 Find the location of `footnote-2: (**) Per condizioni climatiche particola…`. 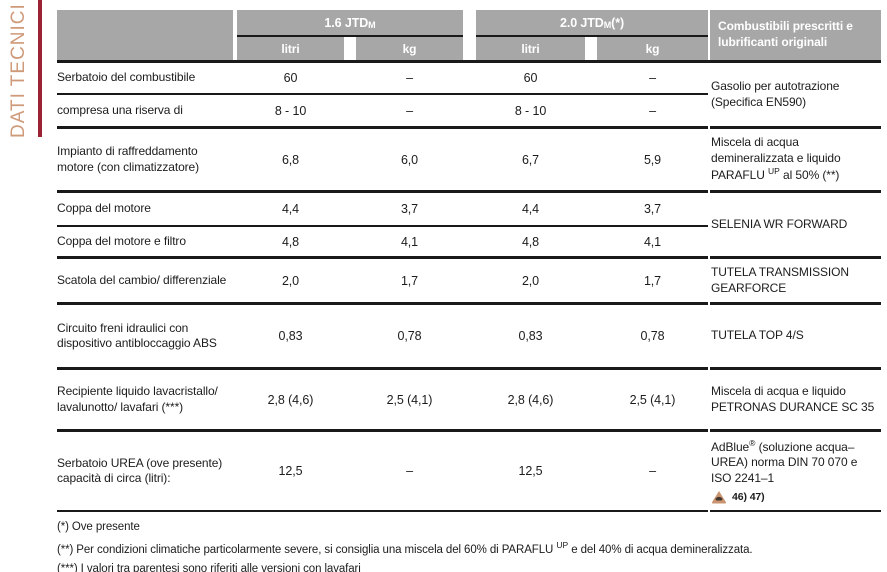

footnote-2: (**) Per condizioni climatiche particola… is located at coordinates (405, 547).